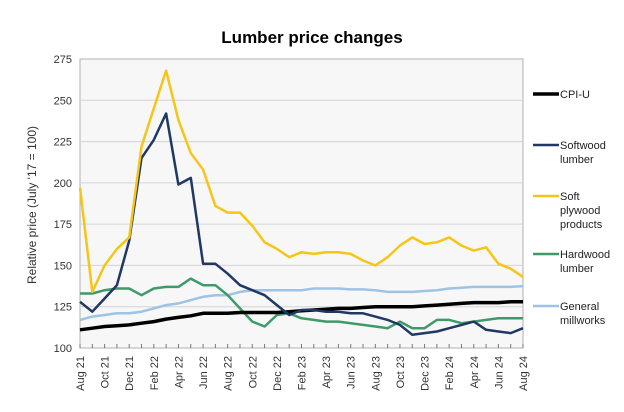 Image resolution: width=624 pixels, height=412 pixels. What do you see at coordinates (585, 255) in the screenshot?
I see `legend-label-line: Hardwood` at bounding box center [585, 255].